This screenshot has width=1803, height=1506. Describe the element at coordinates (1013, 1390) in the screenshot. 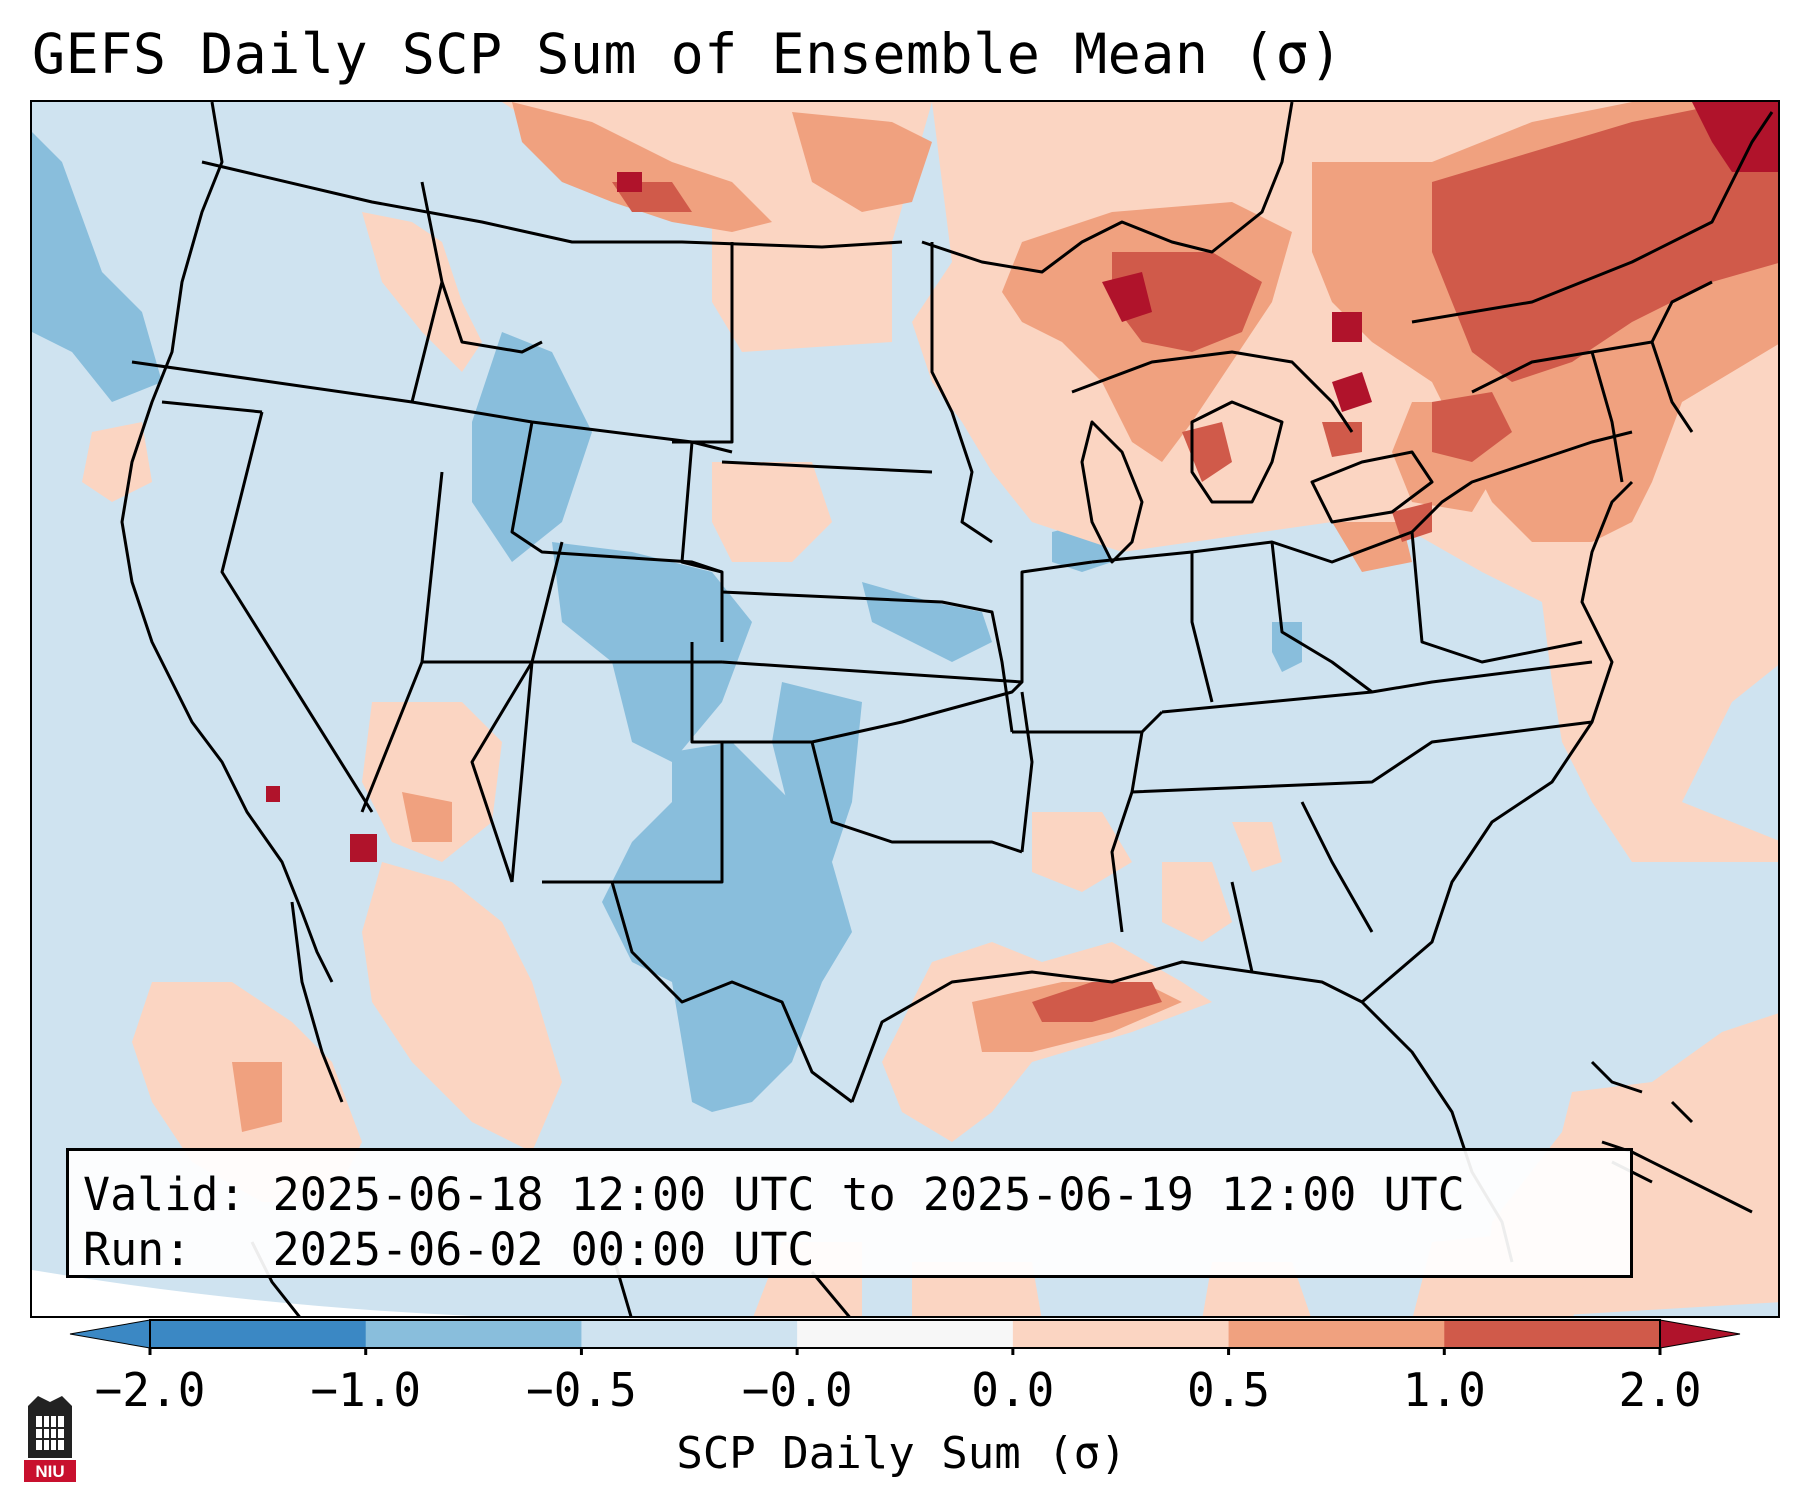

I see `colorbar-tick-label: 0.0` at that location.